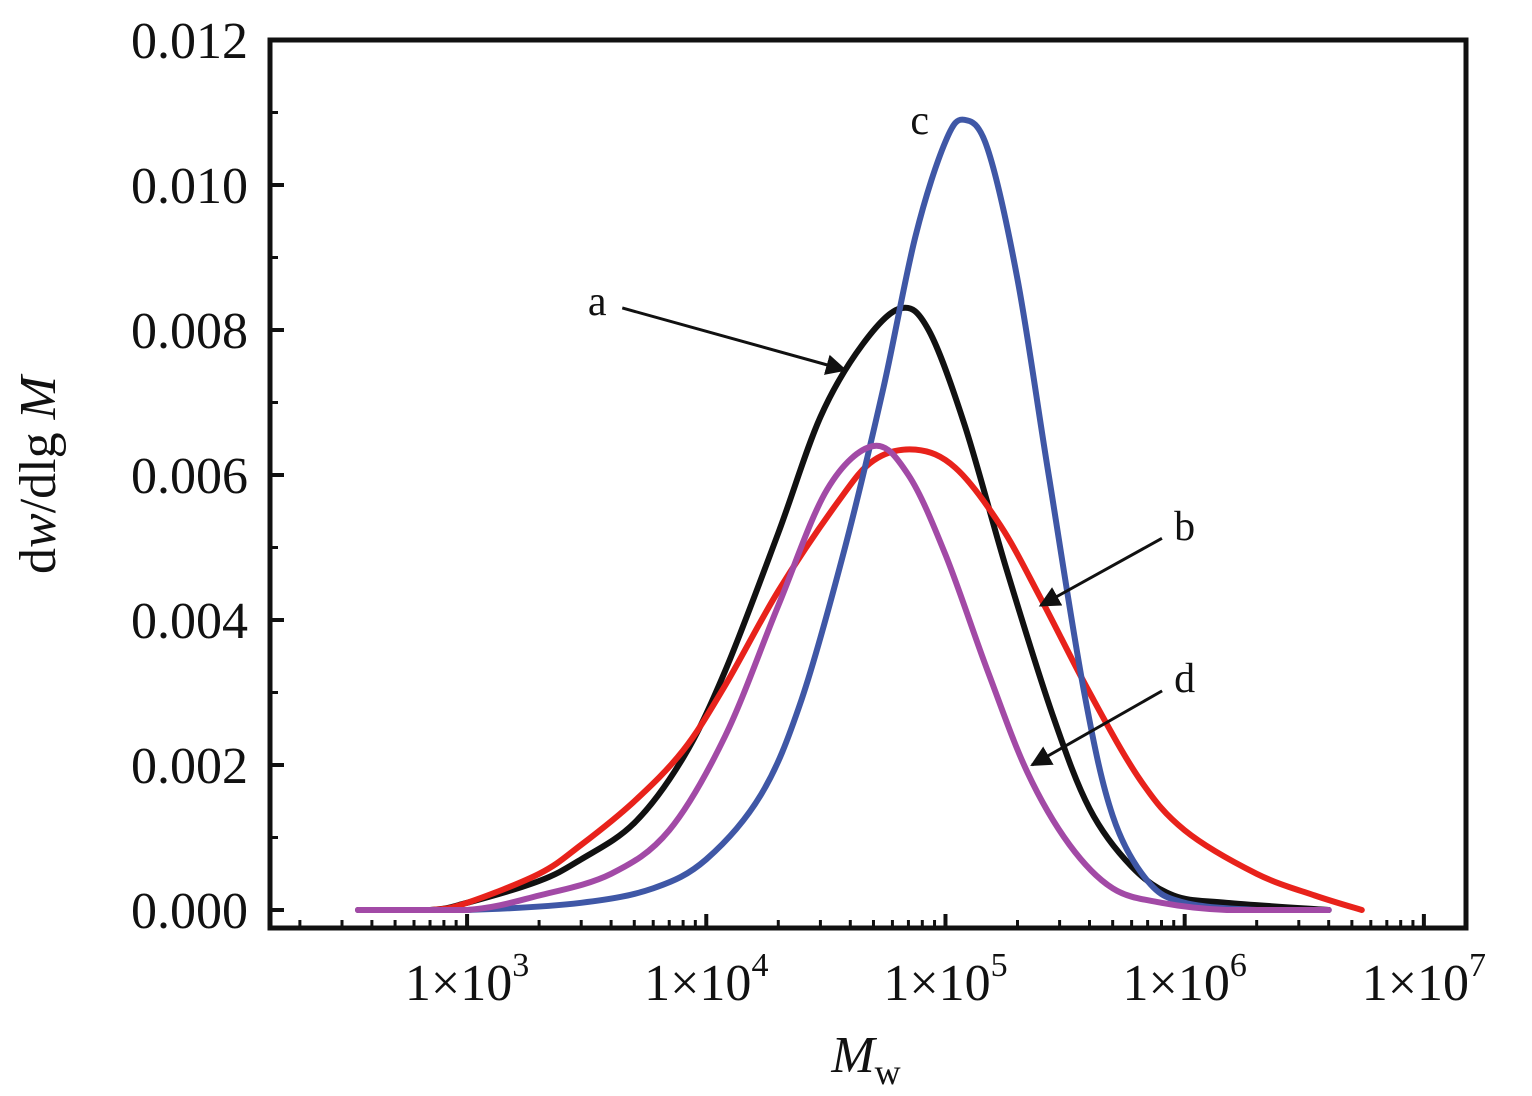 Image resolution: width=1532 pixels, height=1096 pixels. Describe the element at coordinates (919, 121) in the screenshot. I see `curve-label-c: c` at that location.